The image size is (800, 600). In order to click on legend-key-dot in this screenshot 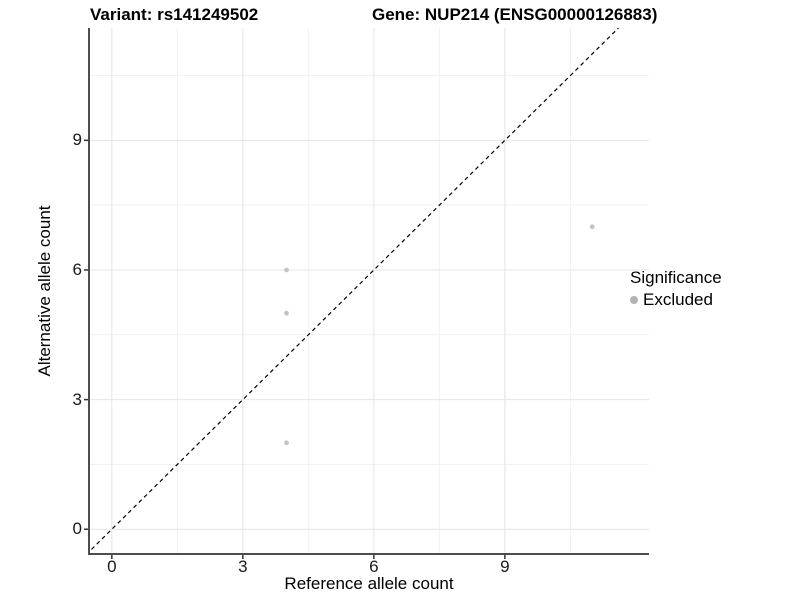, I will do `click(634, 300)`.